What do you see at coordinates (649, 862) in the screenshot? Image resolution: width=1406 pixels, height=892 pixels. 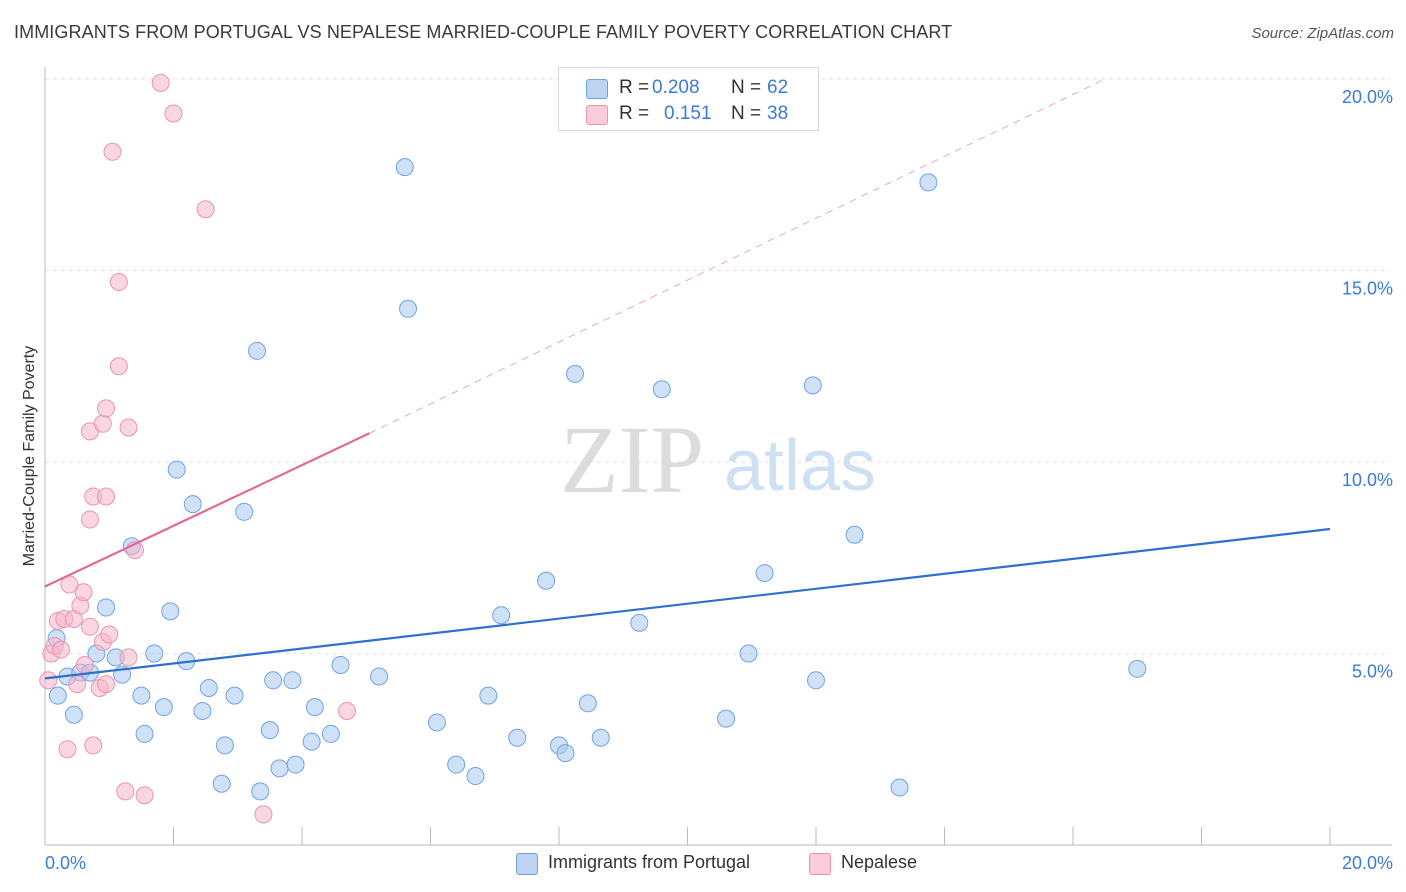 I see `legend-label: Immigrants from Portugal` at bounding box center [649, 862].